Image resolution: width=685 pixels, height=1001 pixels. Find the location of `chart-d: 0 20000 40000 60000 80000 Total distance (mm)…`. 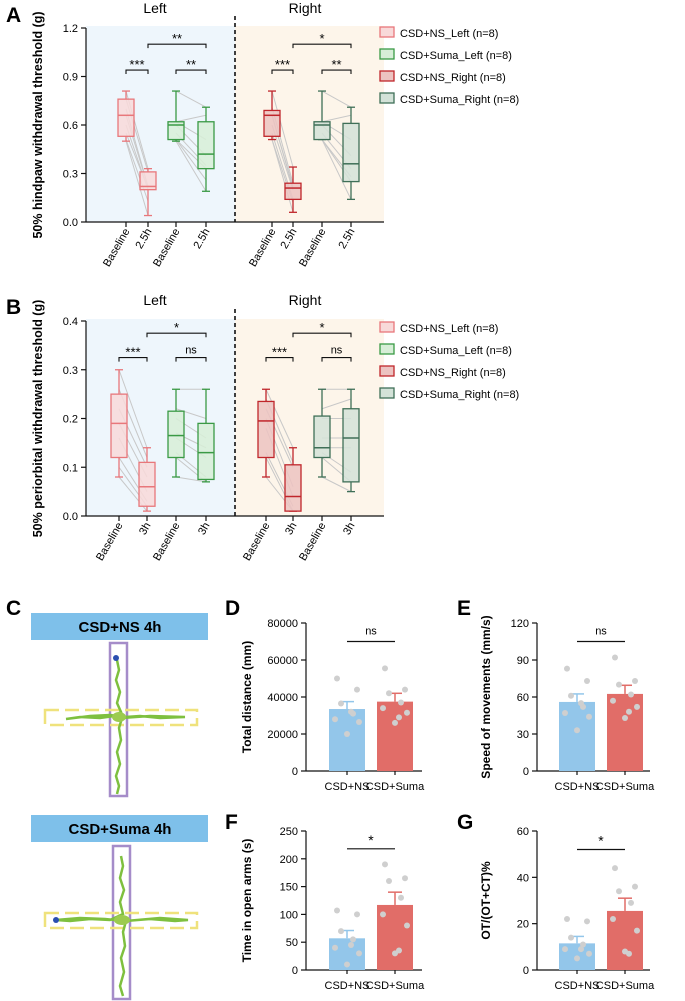

chart-d: 0 20000 40000 60000 80000 Total distance (mm)… is located at coordinates (332, 705).